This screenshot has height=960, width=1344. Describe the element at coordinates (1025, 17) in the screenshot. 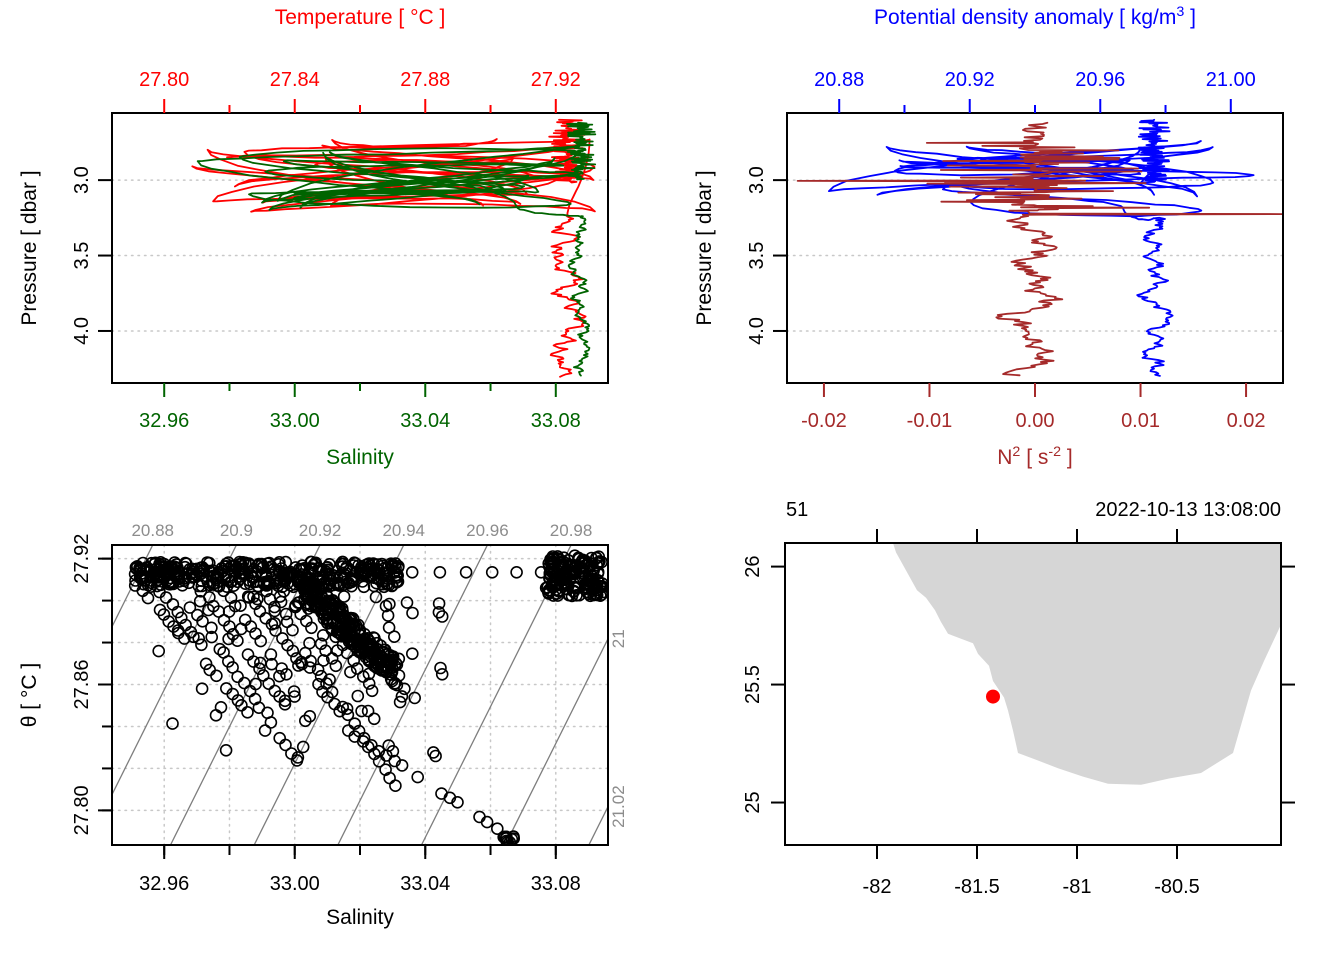

I see `density-axis-title-text: Potential density anomaly [ kg/m` at that location.